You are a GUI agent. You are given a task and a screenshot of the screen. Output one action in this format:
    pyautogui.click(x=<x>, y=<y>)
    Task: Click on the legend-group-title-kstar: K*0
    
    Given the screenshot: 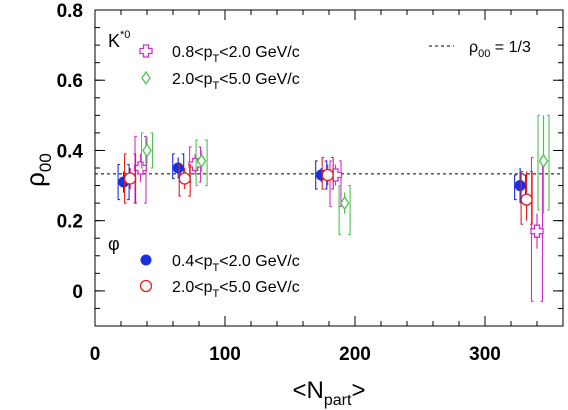 What is the action you would take?
    pyautogui.click(x=119, y=40)
    